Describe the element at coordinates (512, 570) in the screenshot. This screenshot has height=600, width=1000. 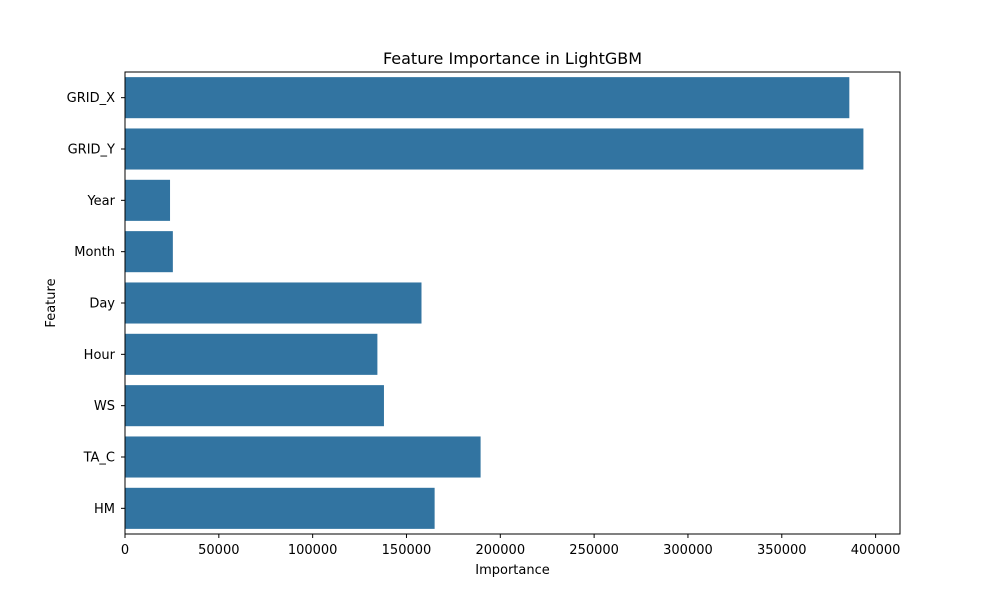
I see `x-axis-title: Importance` at that location.